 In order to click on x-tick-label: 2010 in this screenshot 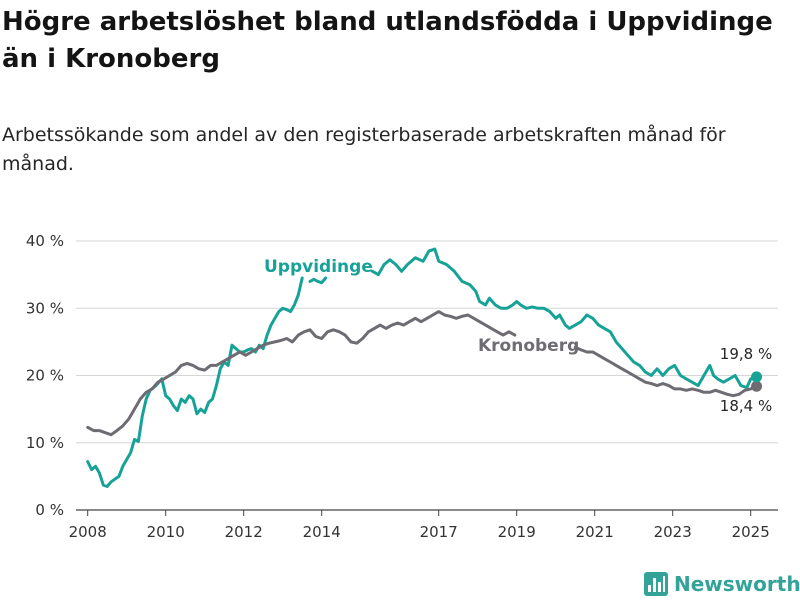, I will do `click(166, 532)`.